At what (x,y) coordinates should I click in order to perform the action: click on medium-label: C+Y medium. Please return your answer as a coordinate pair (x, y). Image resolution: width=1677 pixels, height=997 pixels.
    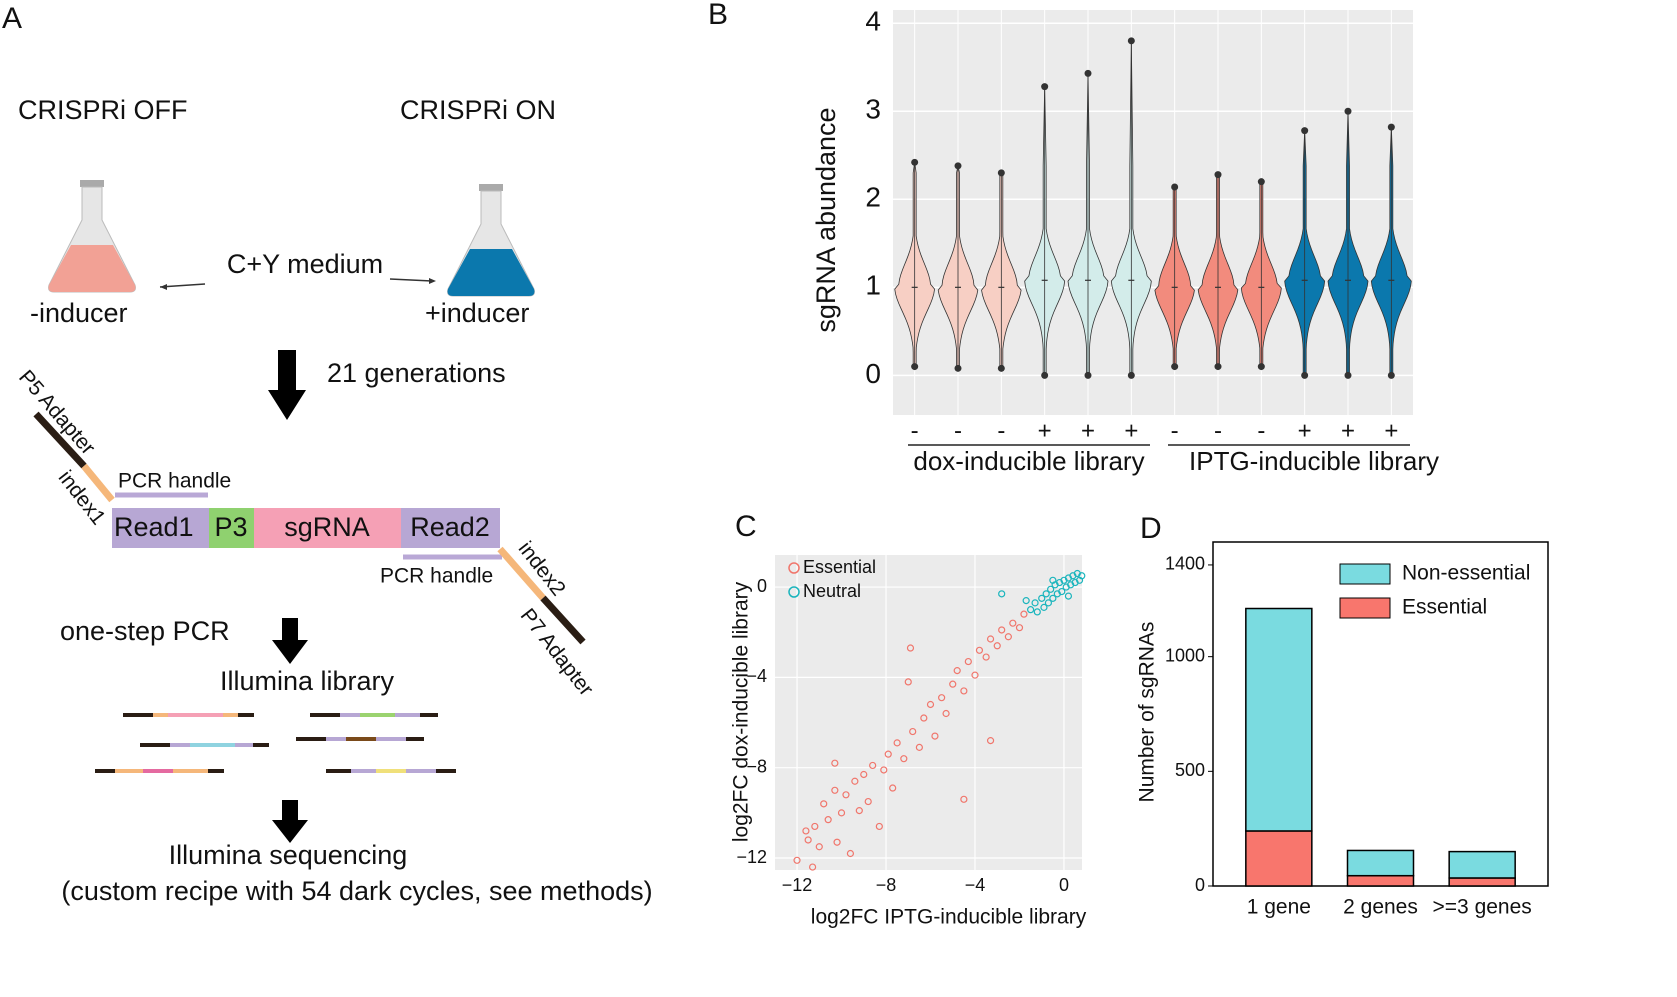
    Looking at the image, I should click on (305, 264).